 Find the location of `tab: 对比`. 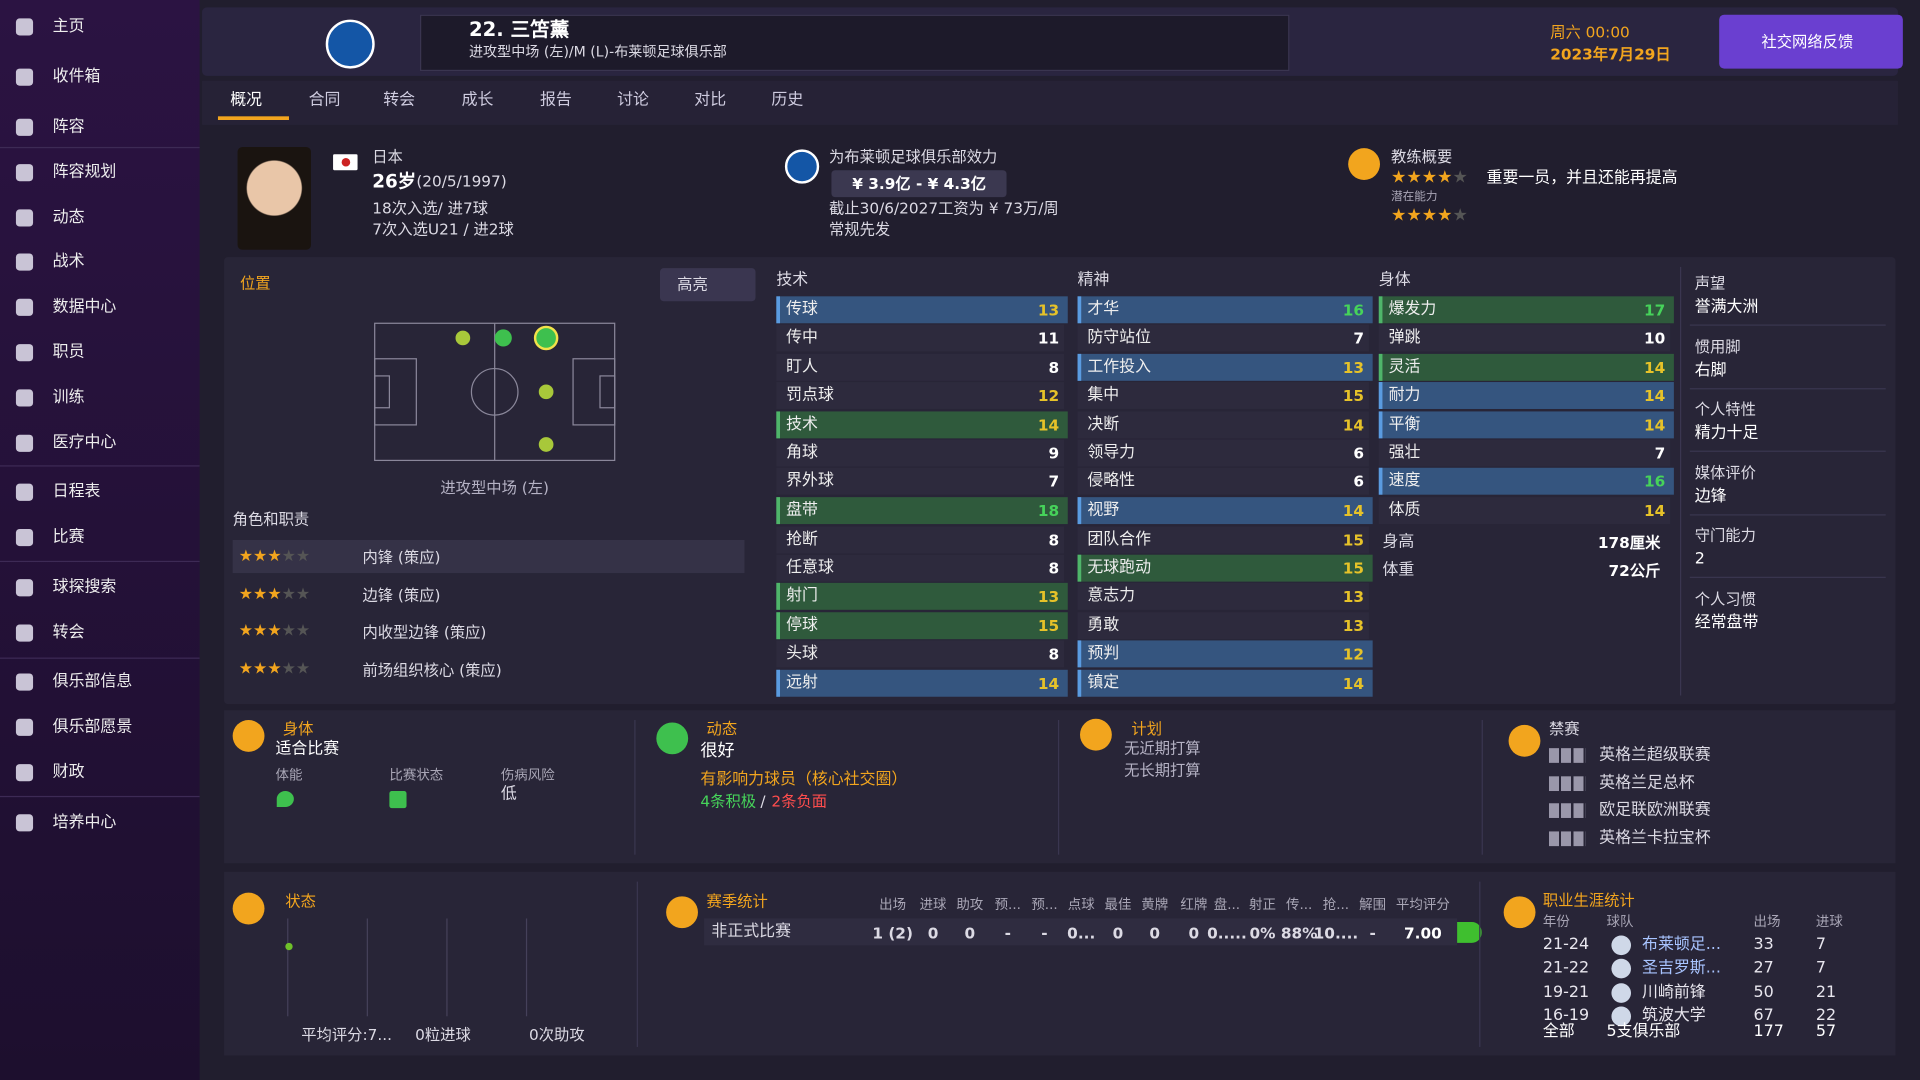

tab: 对比 is located at coordinates (710, 100).